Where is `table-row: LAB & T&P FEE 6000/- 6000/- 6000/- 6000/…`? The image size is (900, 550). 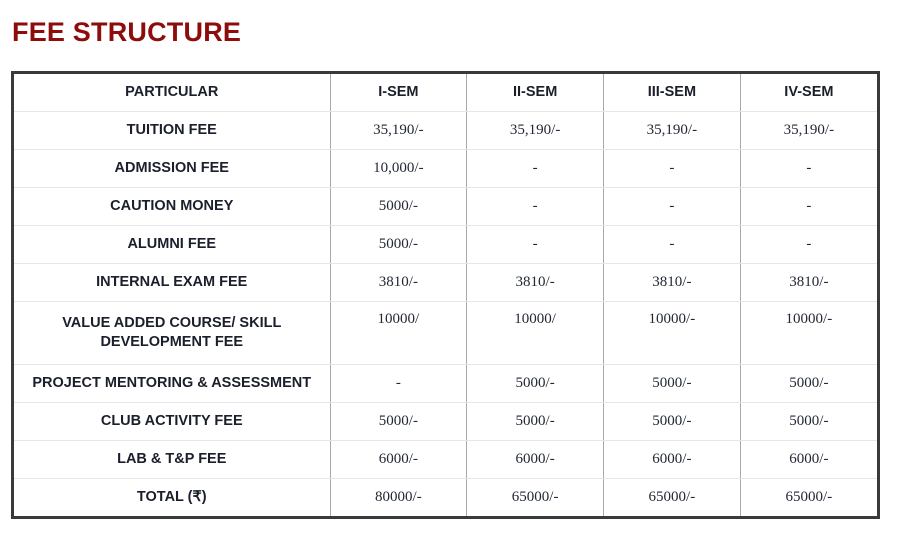 table-row: LAB & T&P FEE 6000/- 6000/- 6000/- 6000/… is located at coordinates (445, 459).